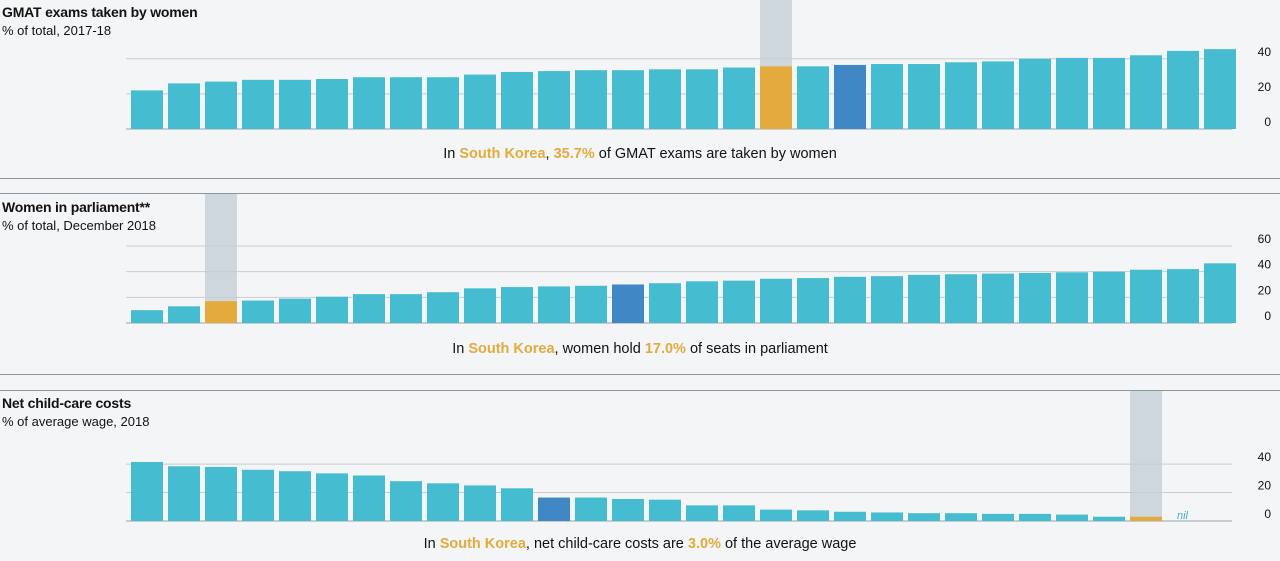 The image size is (1280, 561). What do you see at coordinates (1183, 516) in the screenshot?
I see `nil-annotation: nil` at bounding box center [1183, 516].